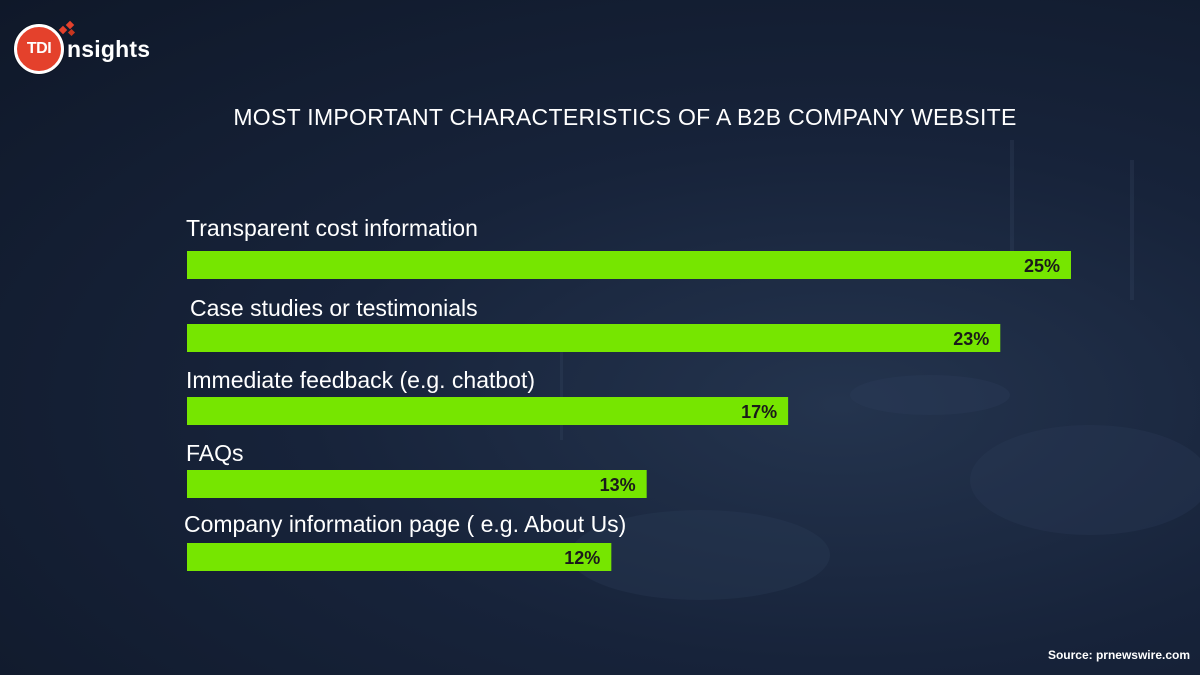 The height and width of the screenshot is (675, 1200). Describe the element at coordinates (1042, 266) in the screenshot. I see `value-label: 25%` at that location.